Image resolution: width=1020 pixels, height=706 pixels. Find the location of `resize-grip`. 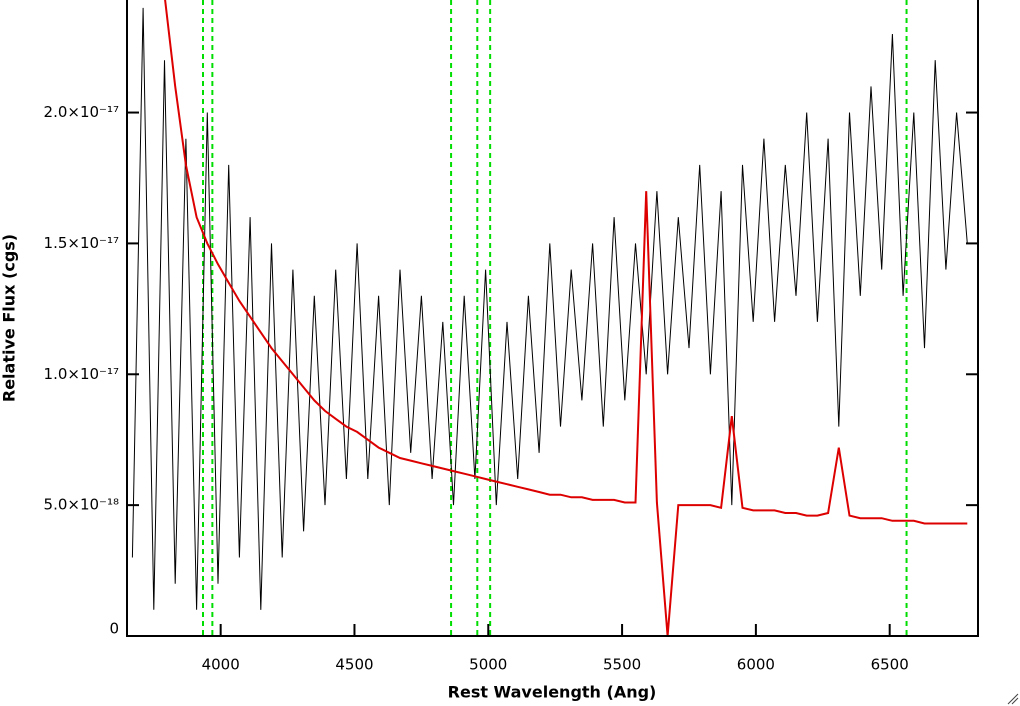

resize-grip is located at coordinates (1013, 699).